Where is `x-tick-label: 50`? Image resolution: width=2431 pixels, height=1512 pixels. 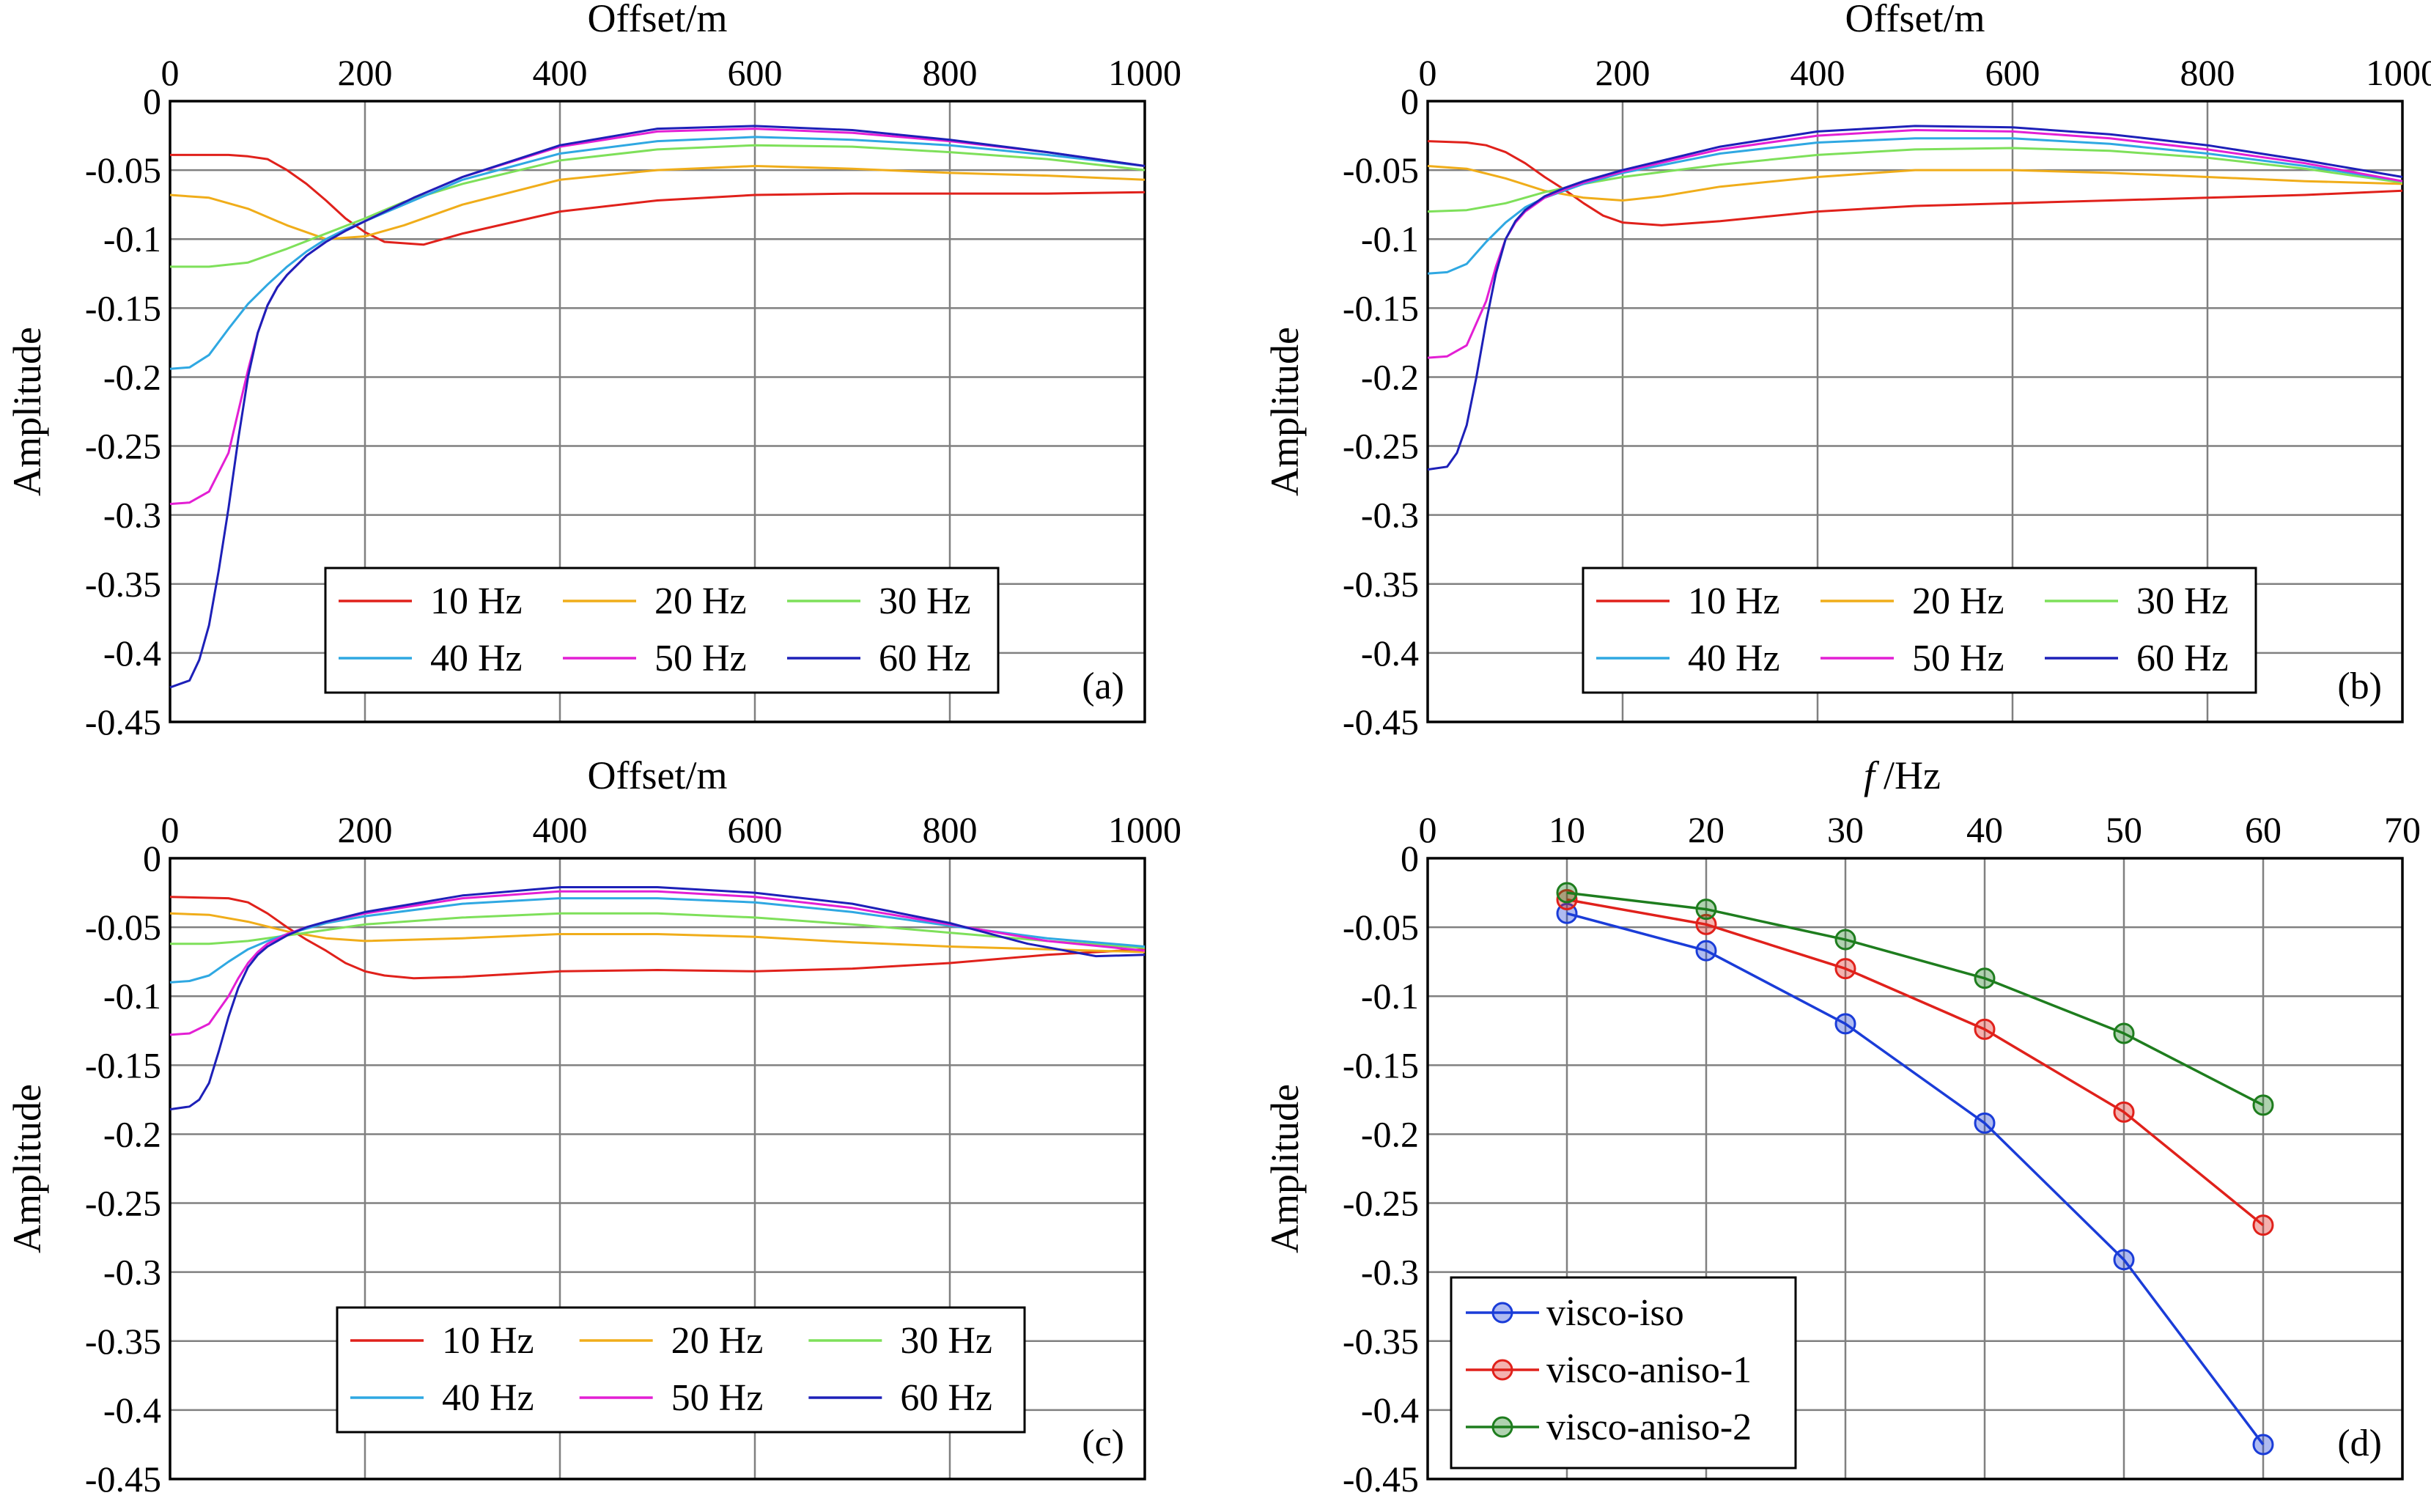
x-tick-label: 50 is located at coordinates (2124, 829).